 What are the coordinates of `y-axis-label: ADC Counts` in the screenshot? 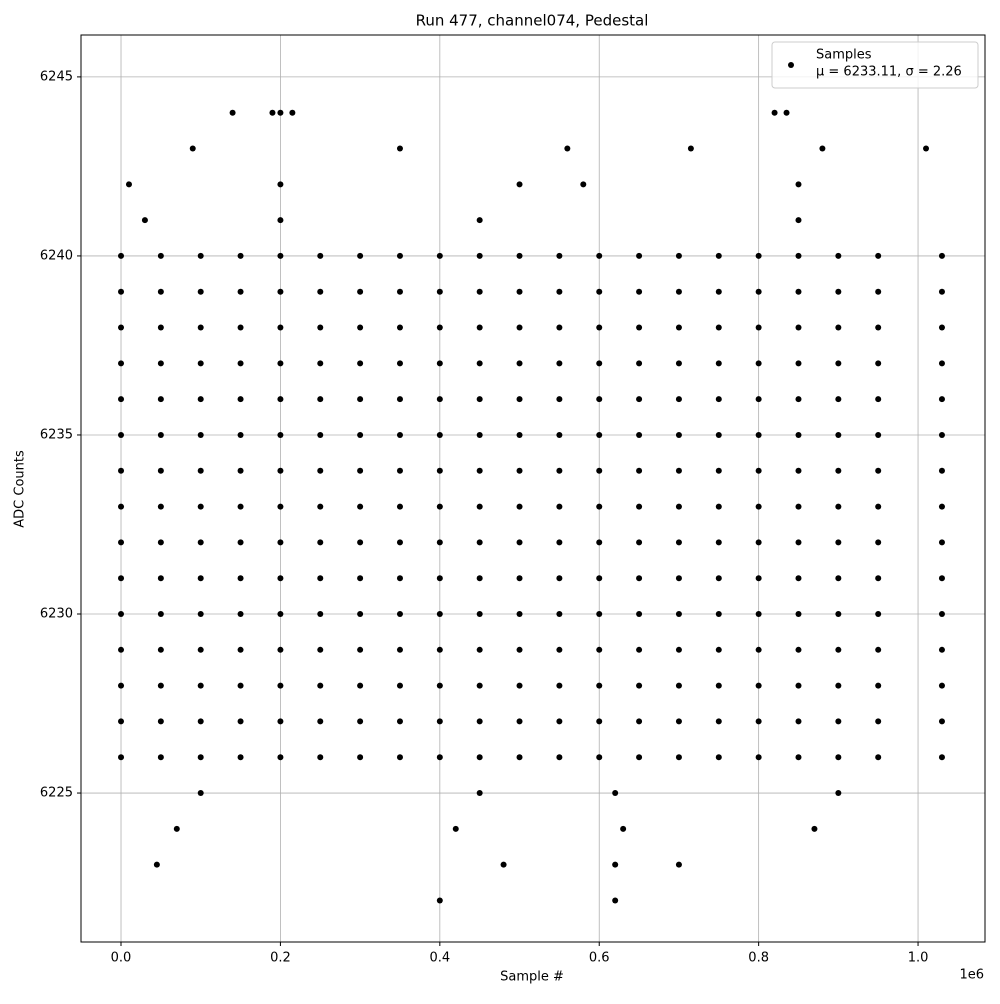 It's located at (20, 489).